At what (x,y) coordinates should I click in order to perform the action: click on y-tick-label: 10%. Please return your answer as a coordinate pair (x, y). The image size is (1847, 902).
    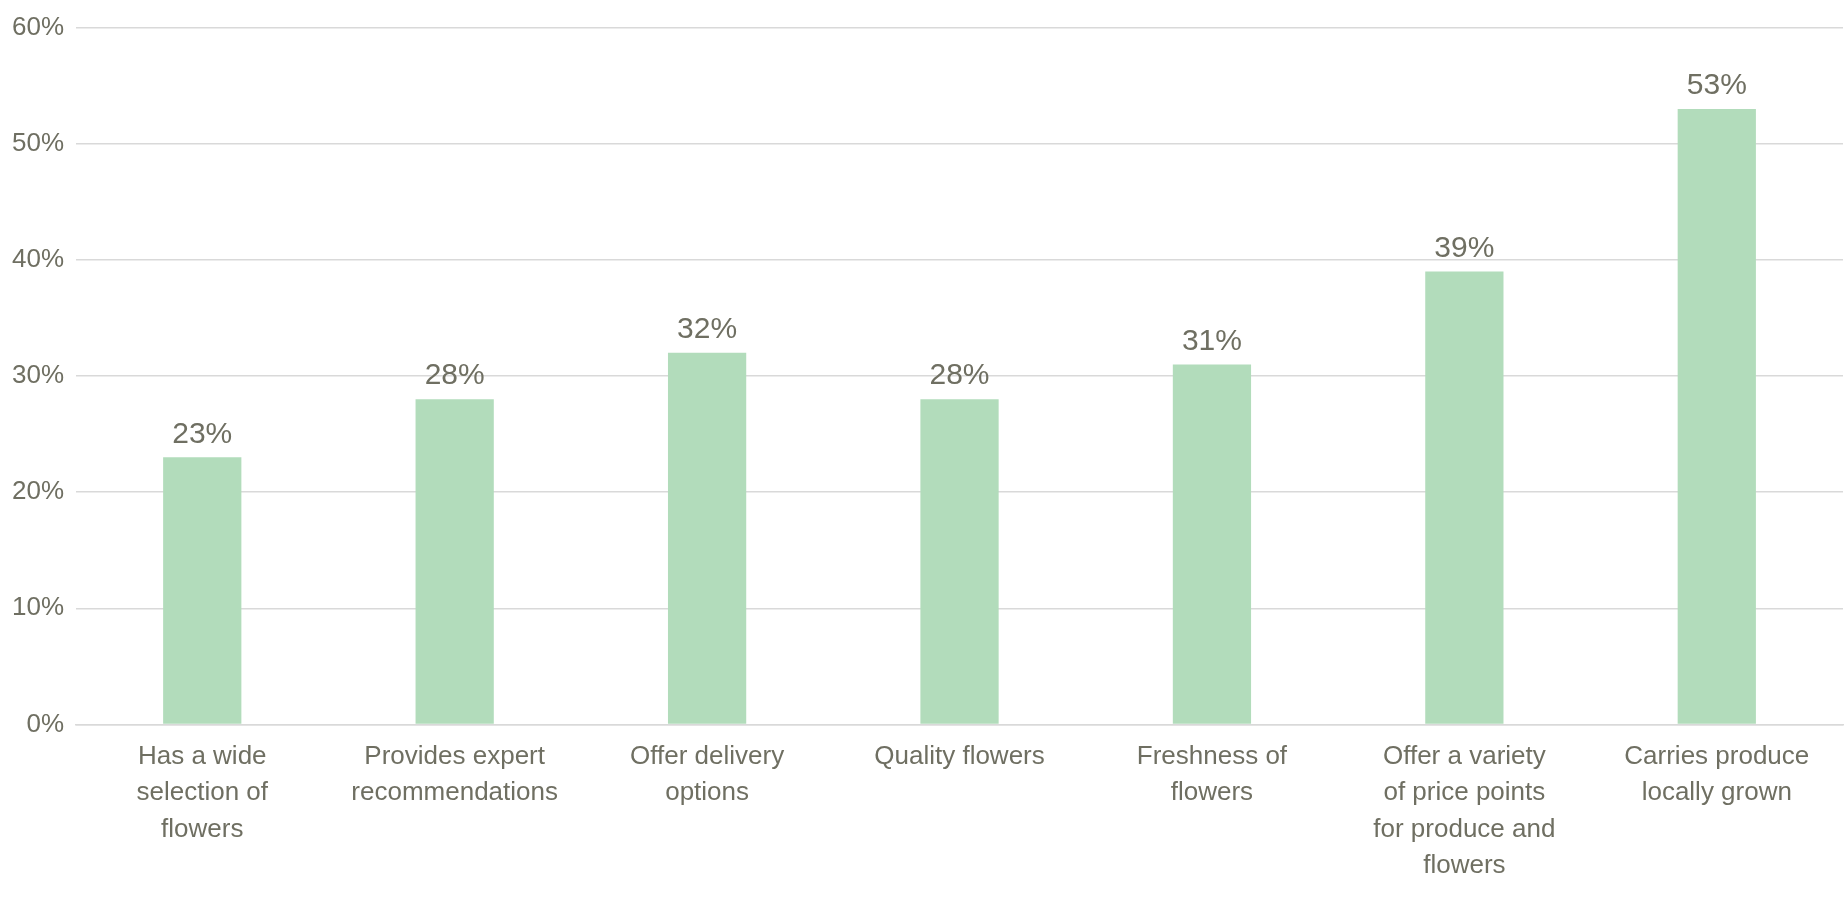
    Looking at the image, I should click on (38, 606).